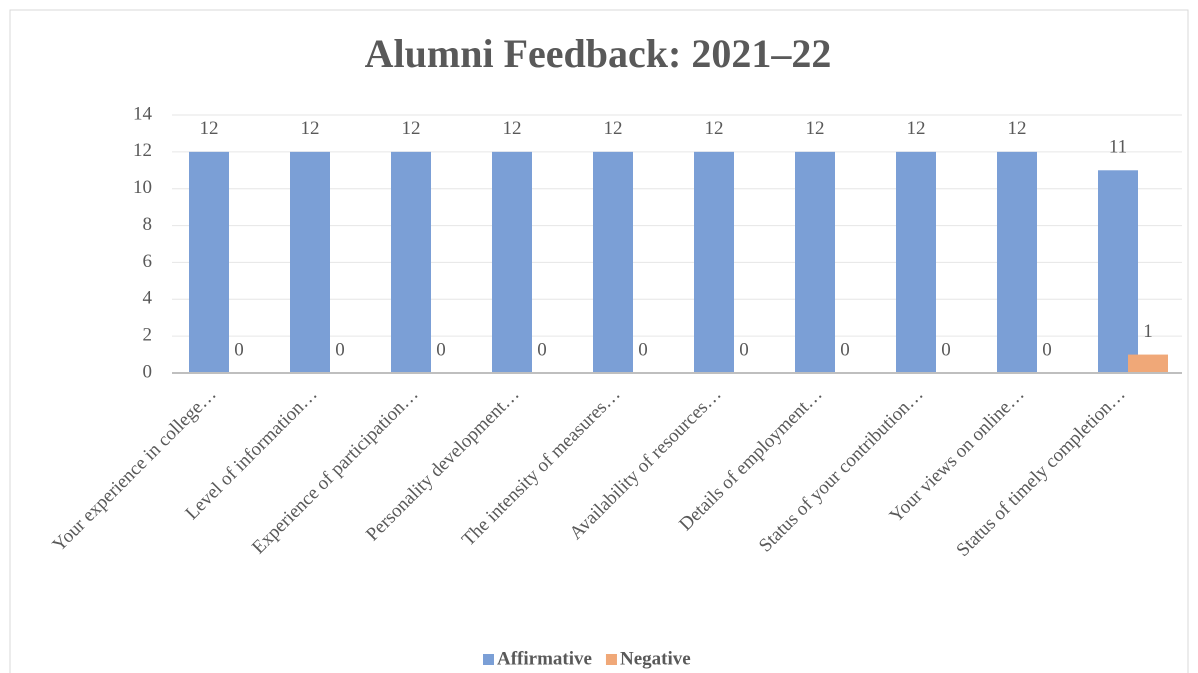  I want to click on legend-label: Affirmative, so click(544, 658).